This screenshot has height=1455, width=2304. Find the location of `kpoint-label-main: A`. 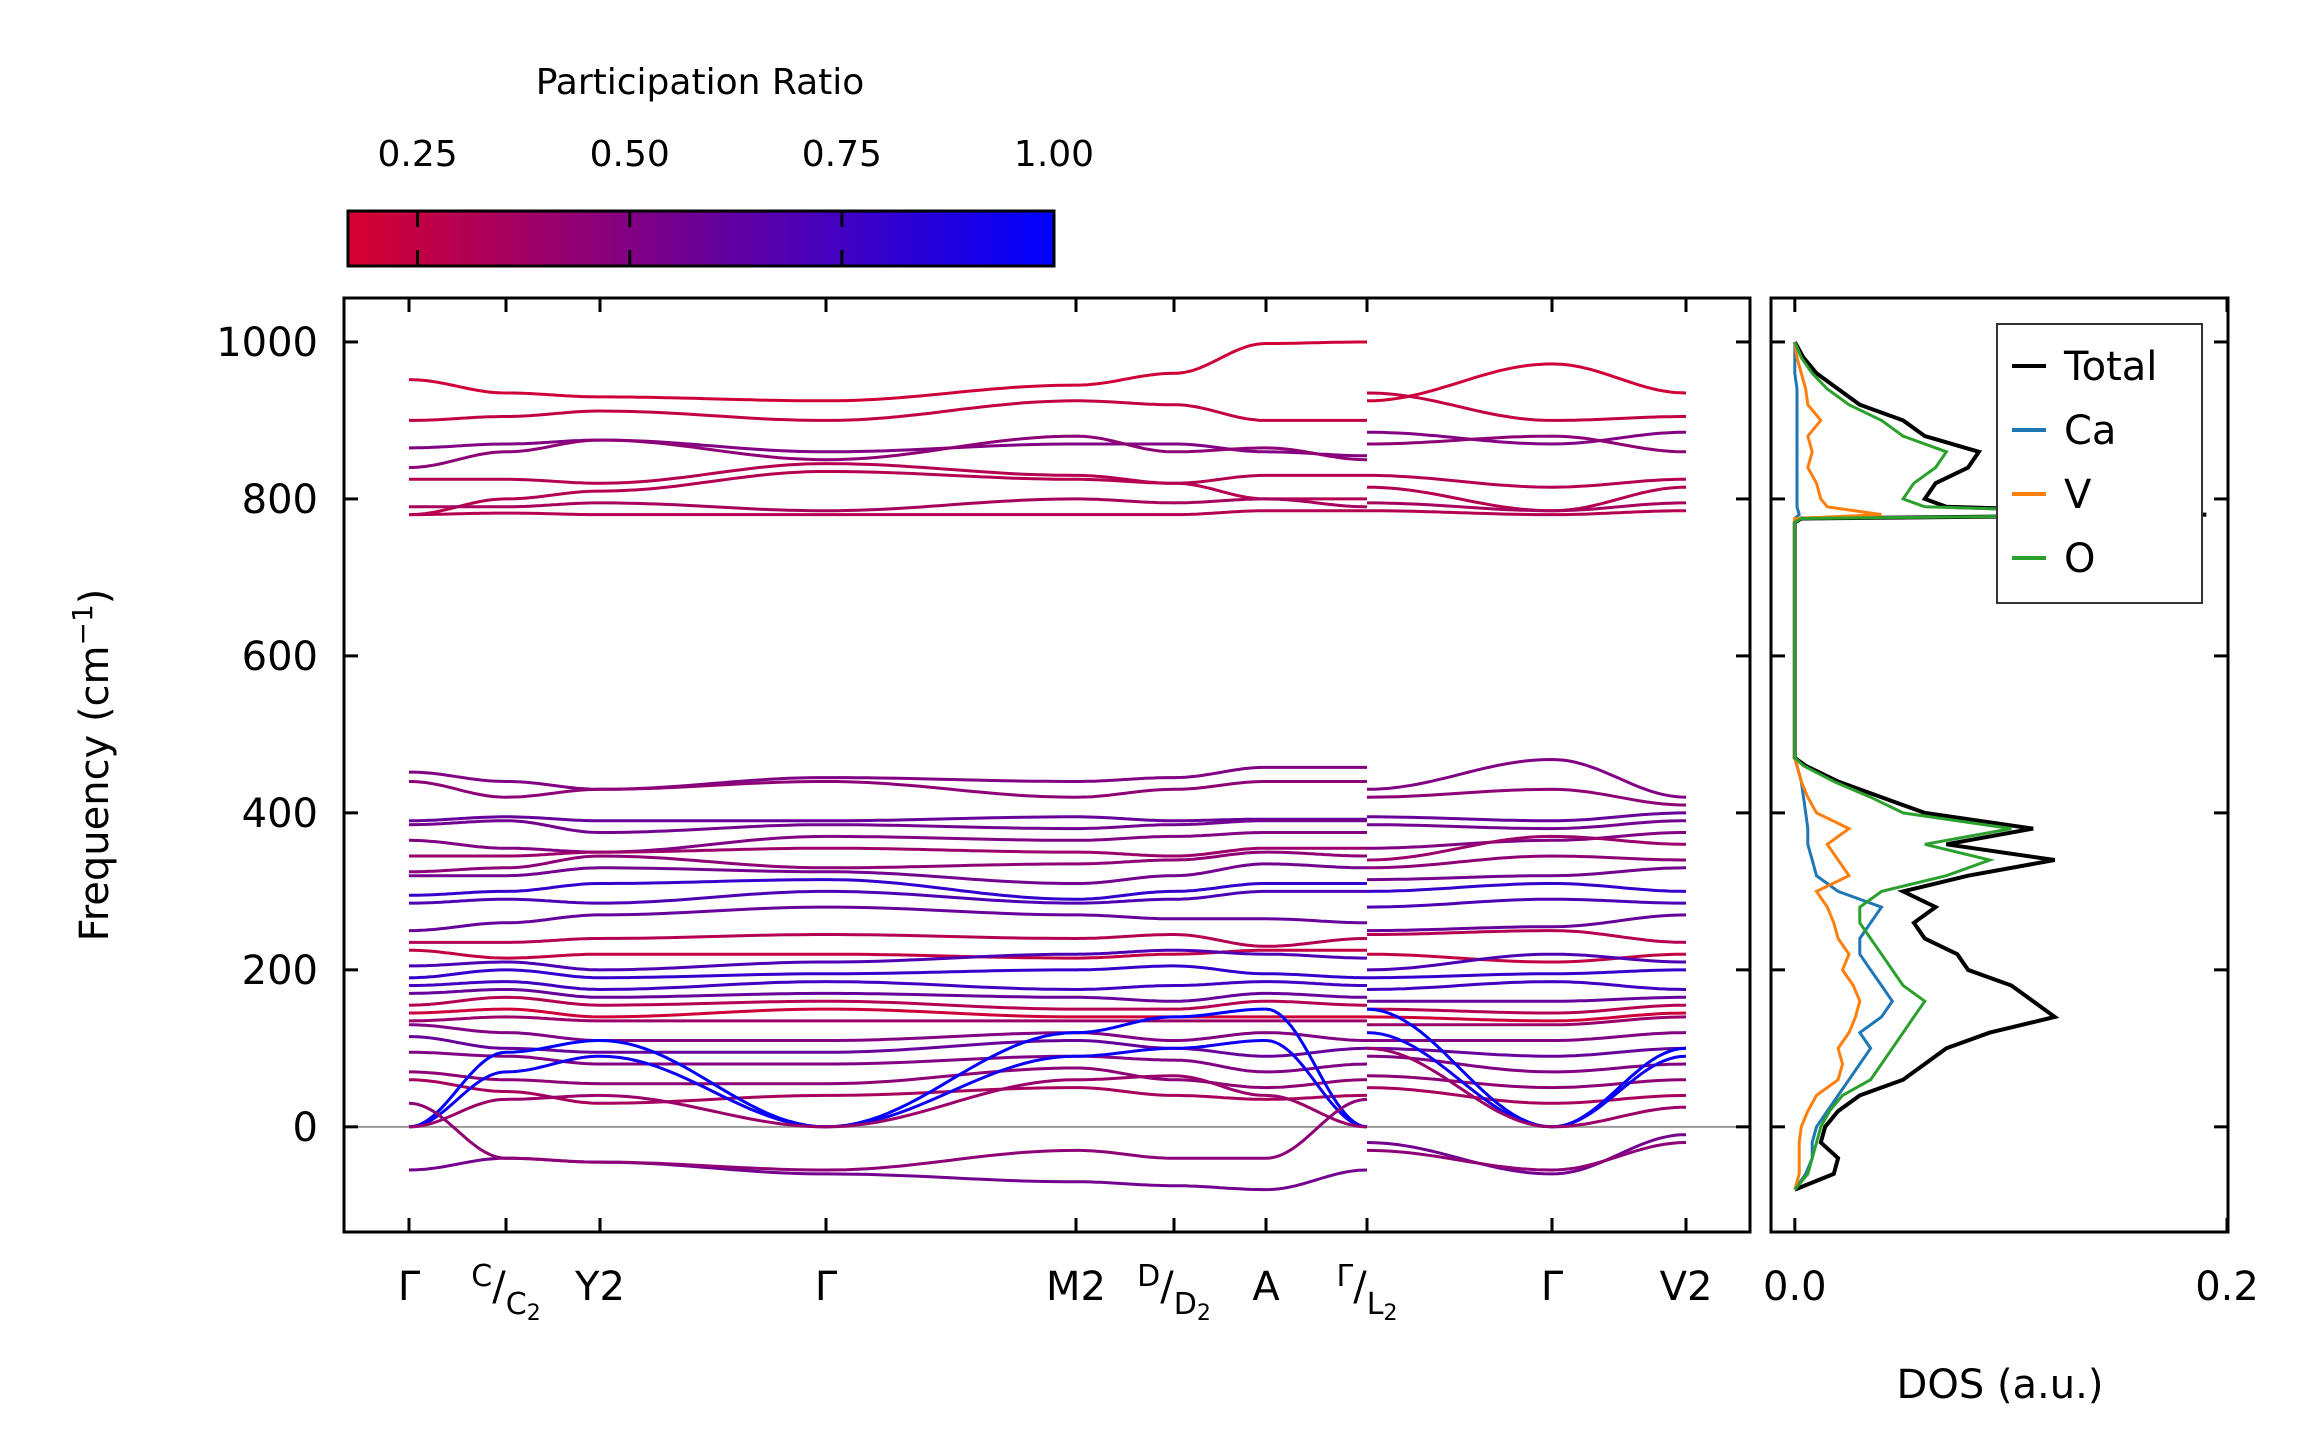

kpoint-label-main: A is located at coordinates (1266, 1287).